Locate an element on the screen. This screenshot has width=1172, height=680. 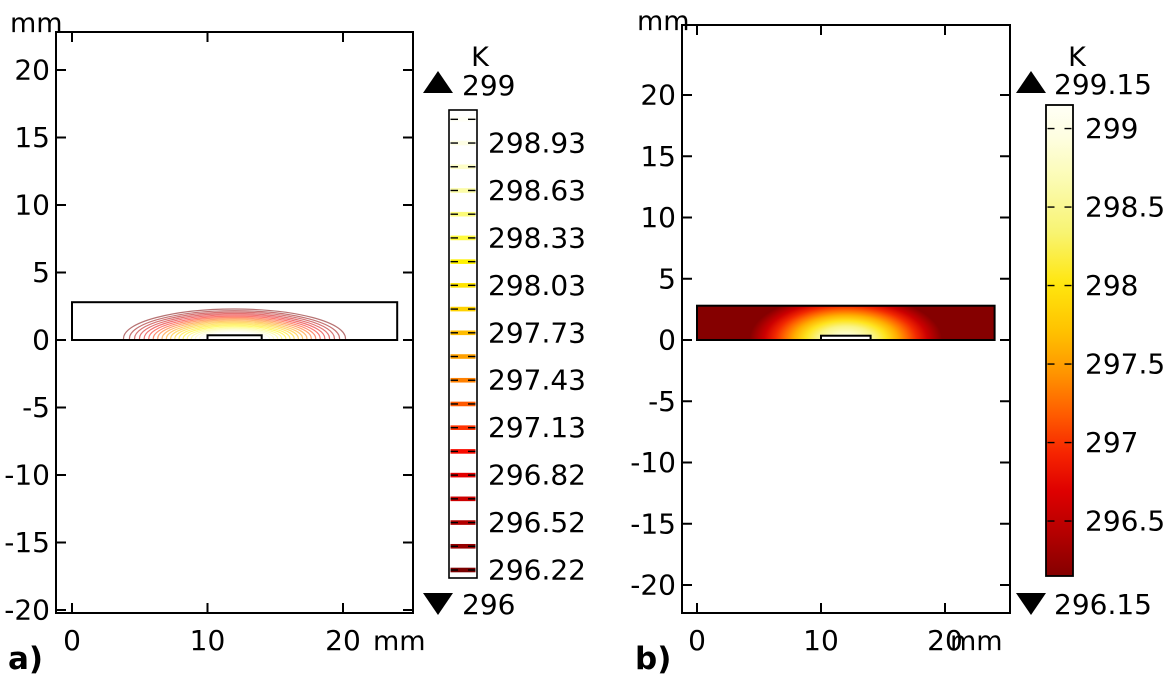
panel-b-letter: b) is located at coordinates (653, 659).